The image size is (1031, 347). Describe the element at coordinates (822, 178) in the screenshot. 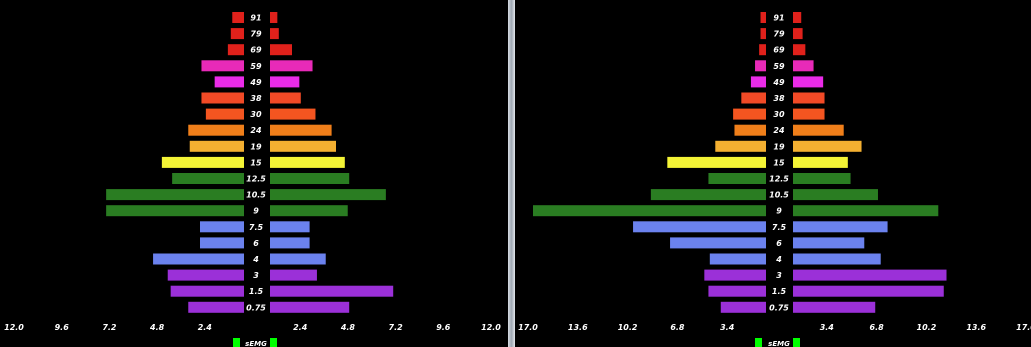

I see `bar-right-12.5` at that location.